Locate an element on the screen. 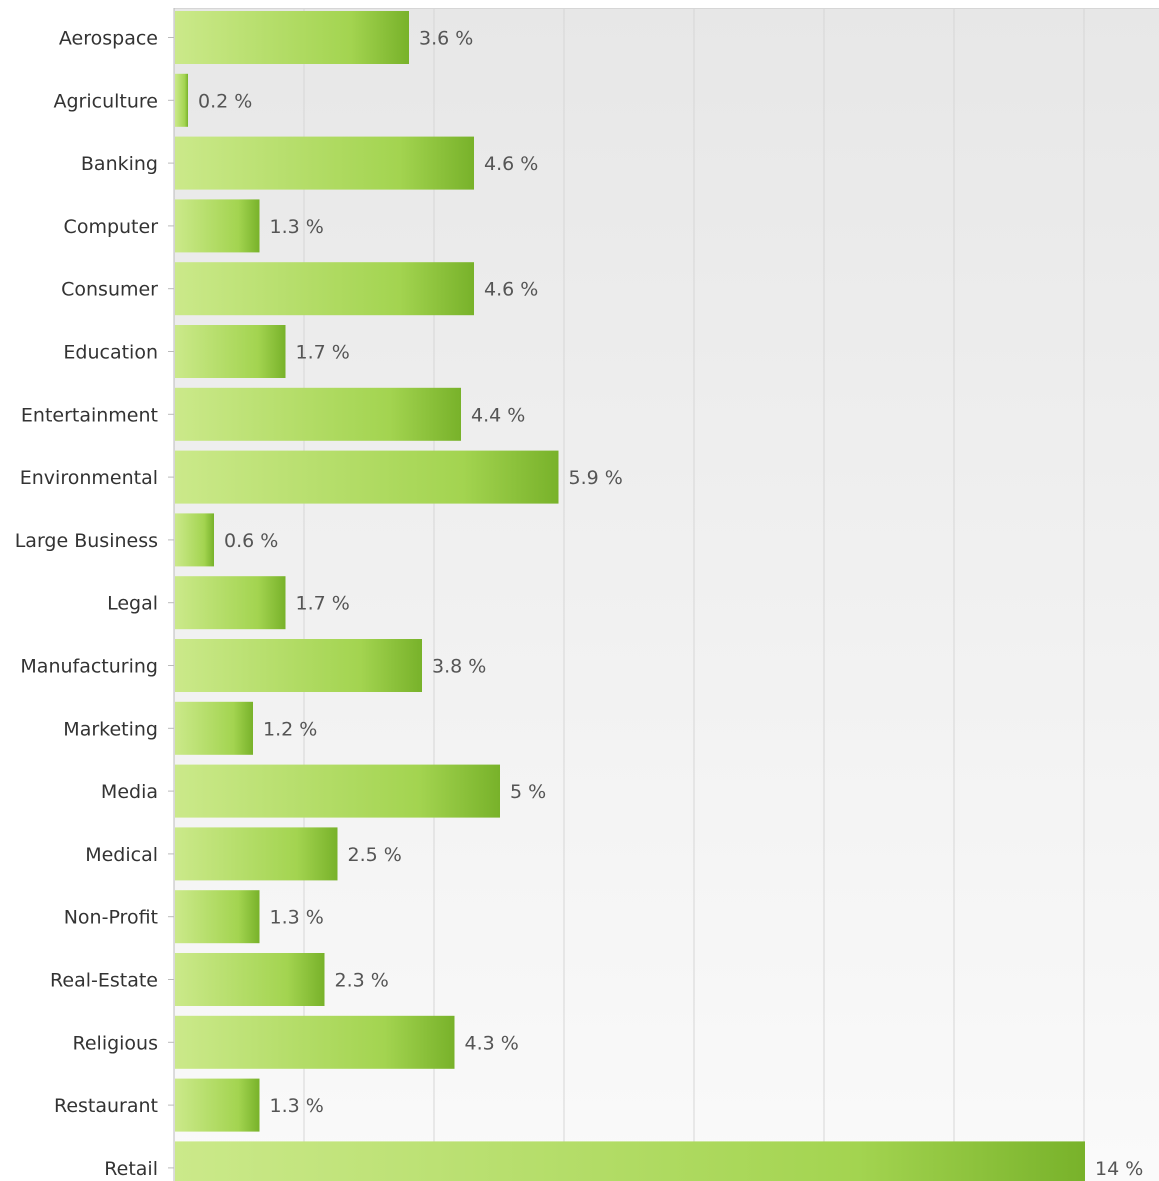  category-label: Large Business is located at coordinates (86, 541).